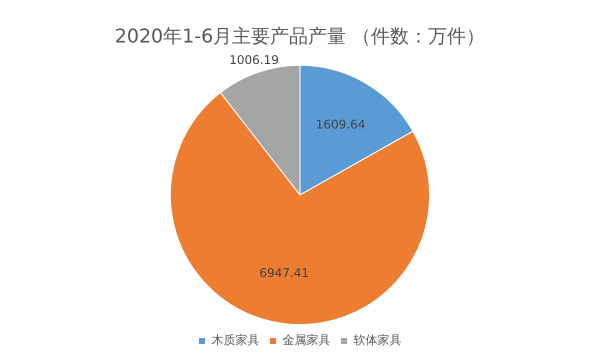 The width and height of the screenshot is (600, 361). What do you see at coordinates (254, 60) in the screenshot?
I see `data-label: 1006.19` at bounding box center [254, 60].